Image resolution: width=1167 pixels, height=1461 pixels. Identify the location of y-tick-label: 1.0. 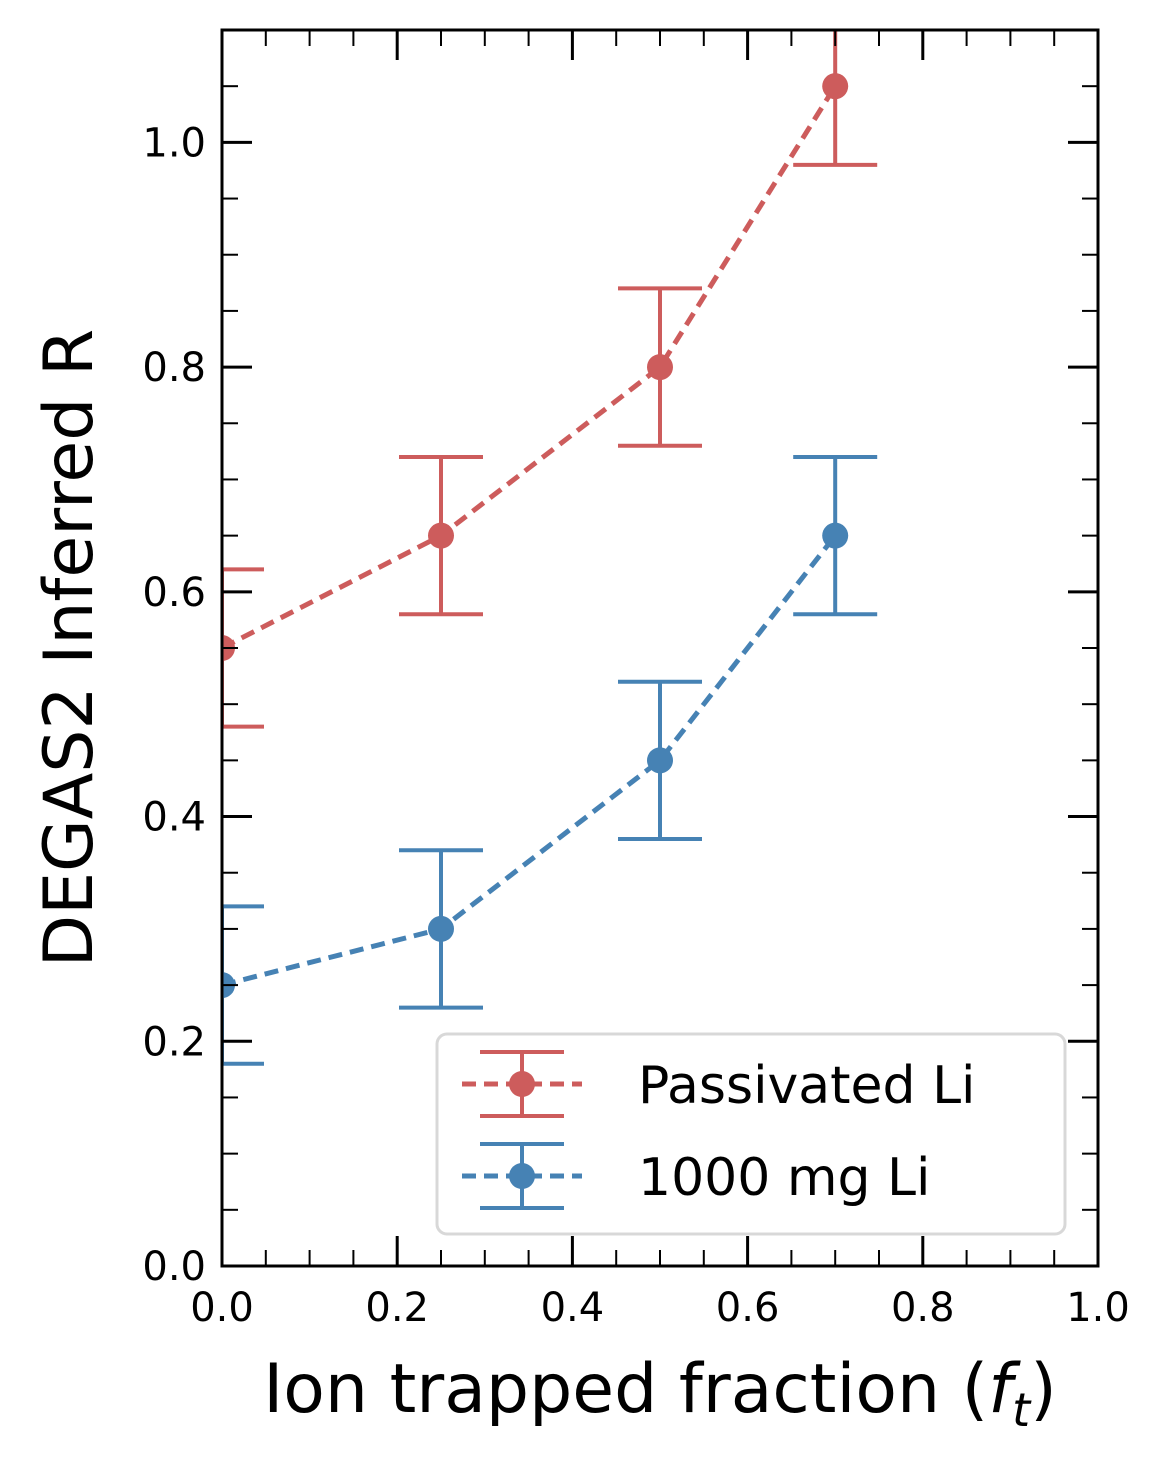
(174, 143).